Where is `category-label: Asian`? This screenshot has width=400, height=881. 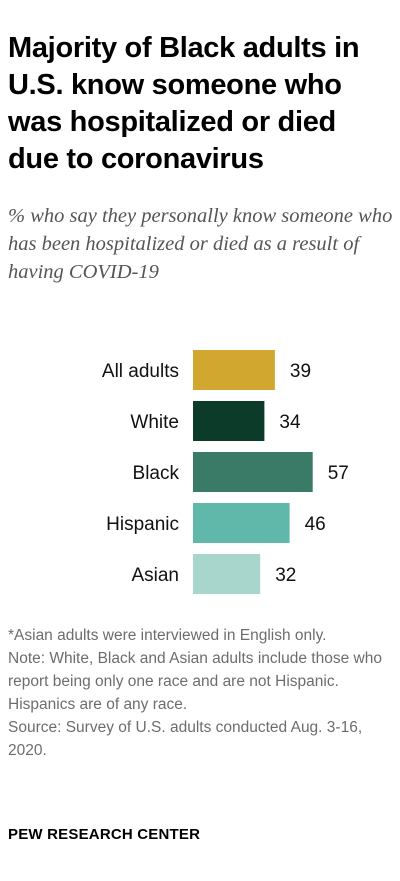 category-label: Asian is located at coordinates (155, 575).